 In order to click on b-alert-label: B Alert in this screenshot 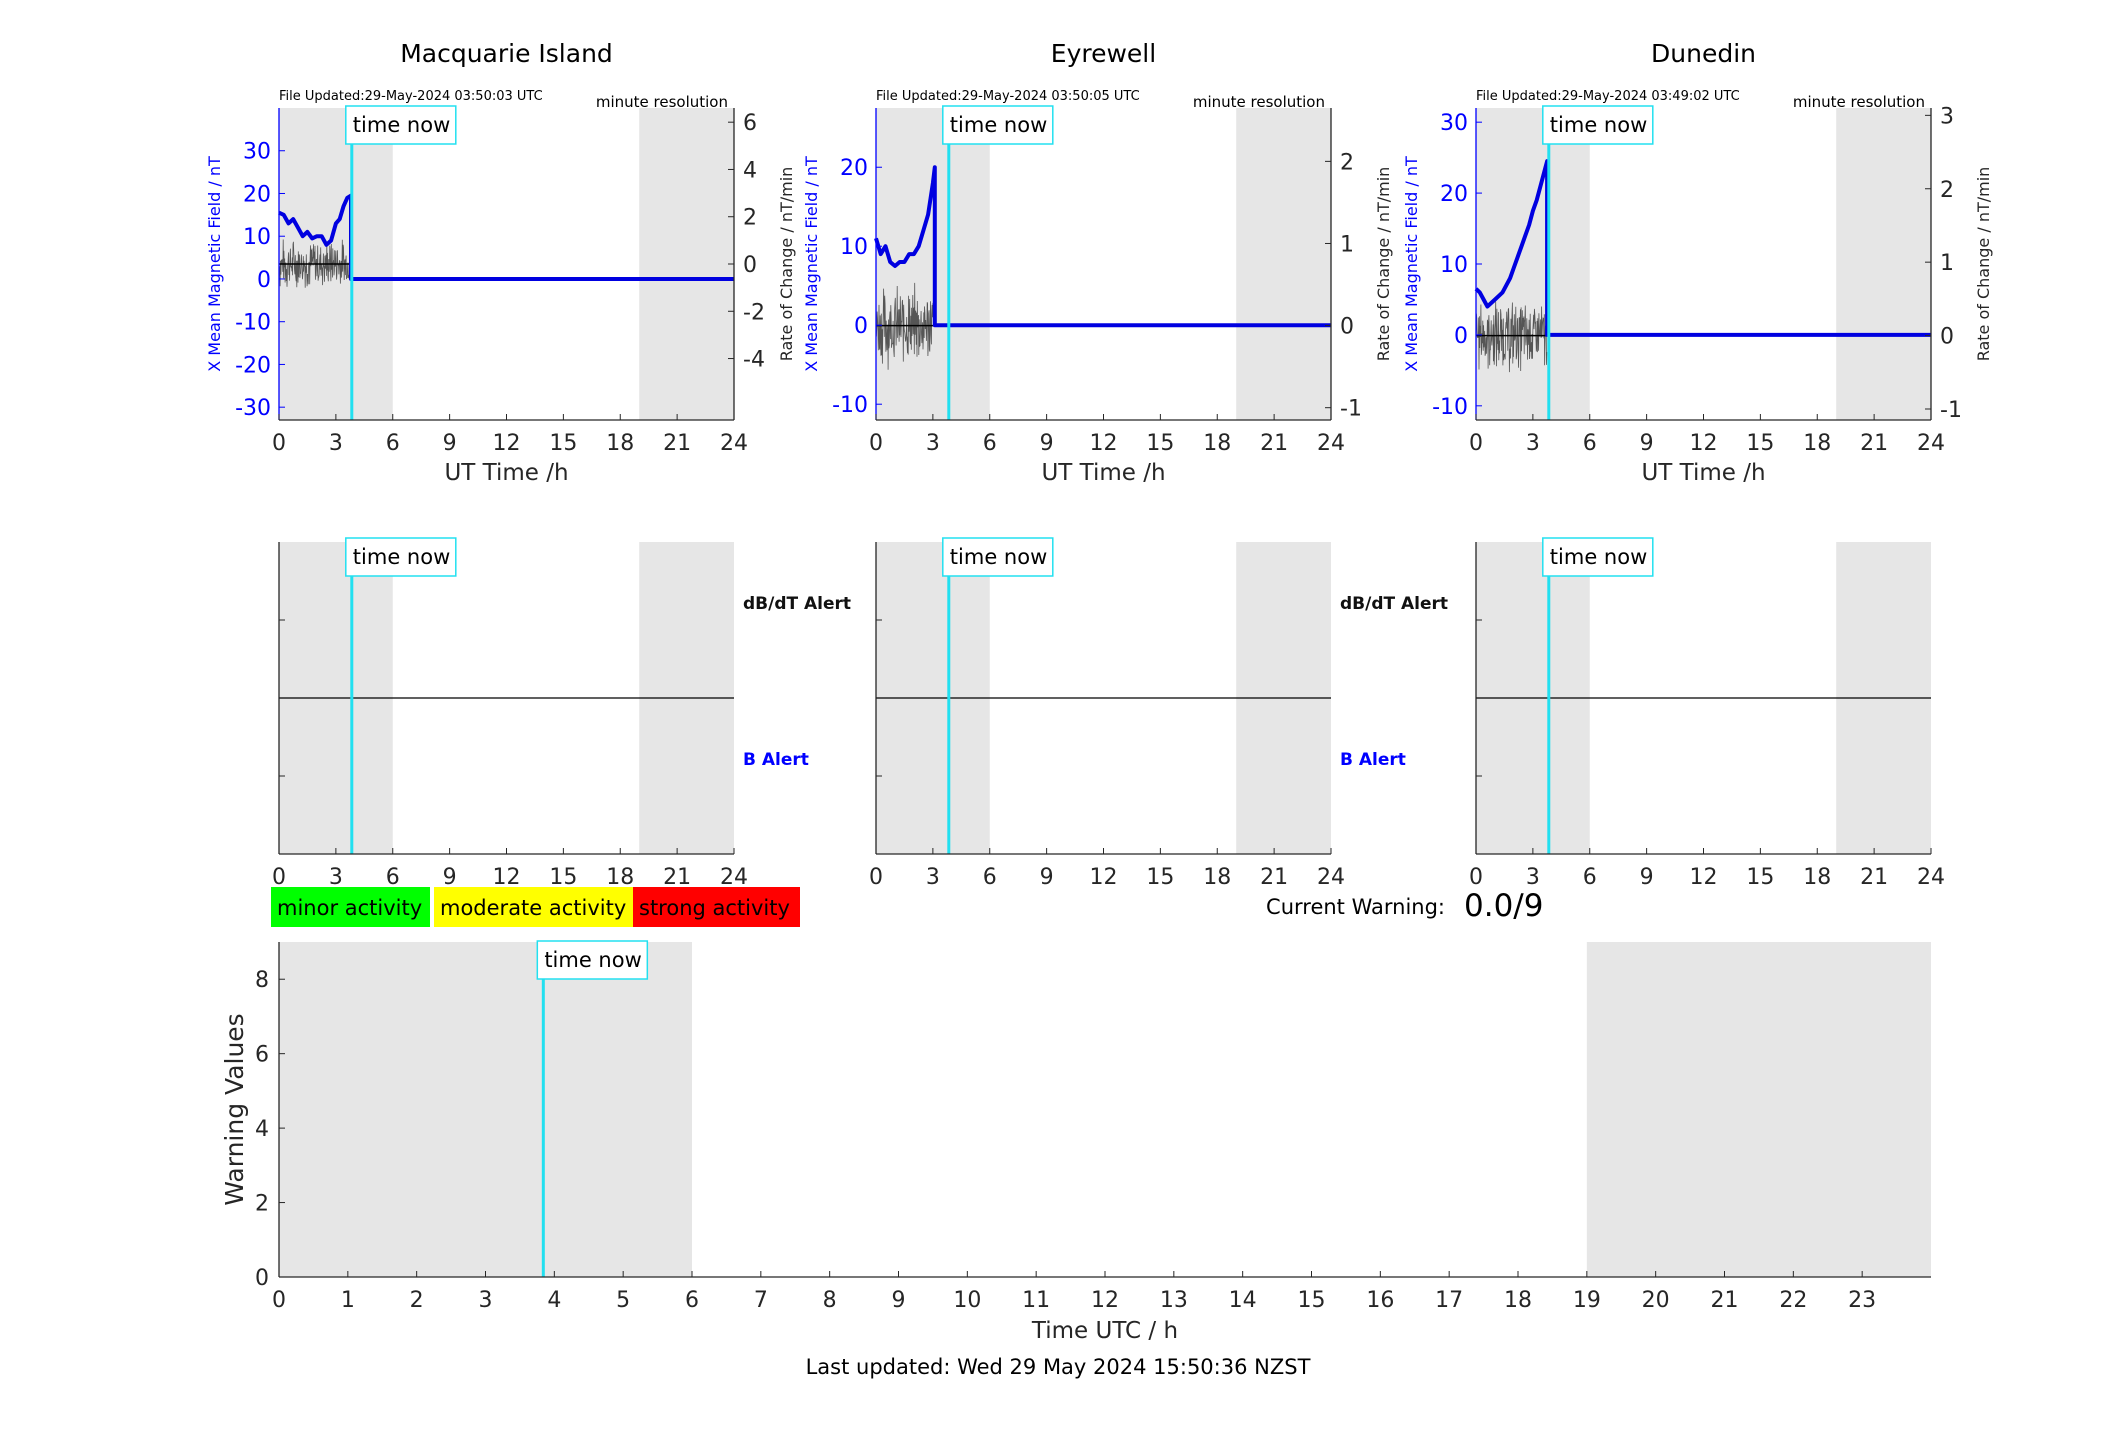, I will do `click(776, 760)`.